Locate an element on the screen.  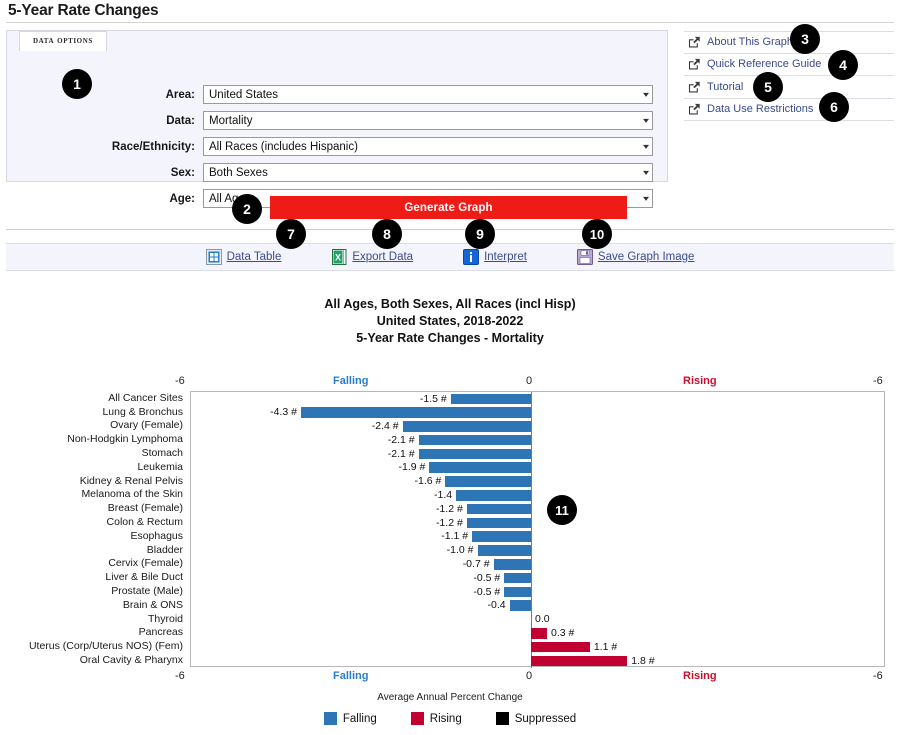
select-raceethnicity: All Races (includes Hispanic) ▾ is located at coordinates (428, 146).